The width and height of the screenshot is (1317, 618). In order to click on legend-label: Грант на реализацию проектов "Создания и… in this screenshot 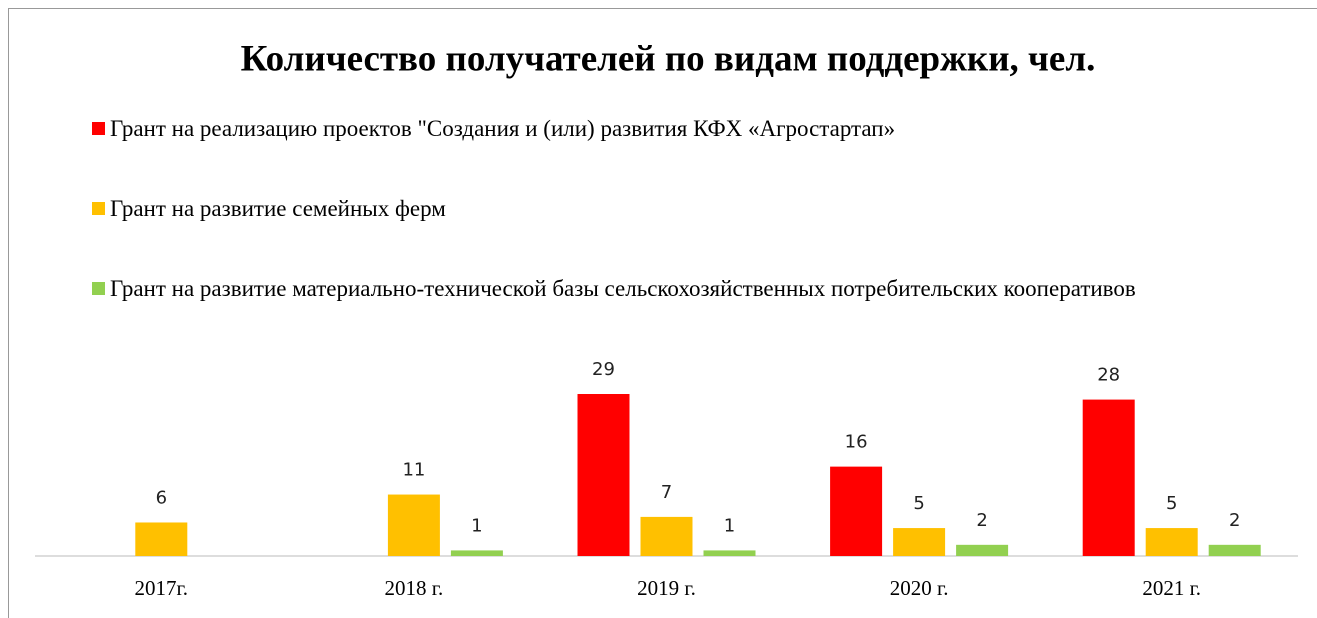, I will do `click(503, 128)`.